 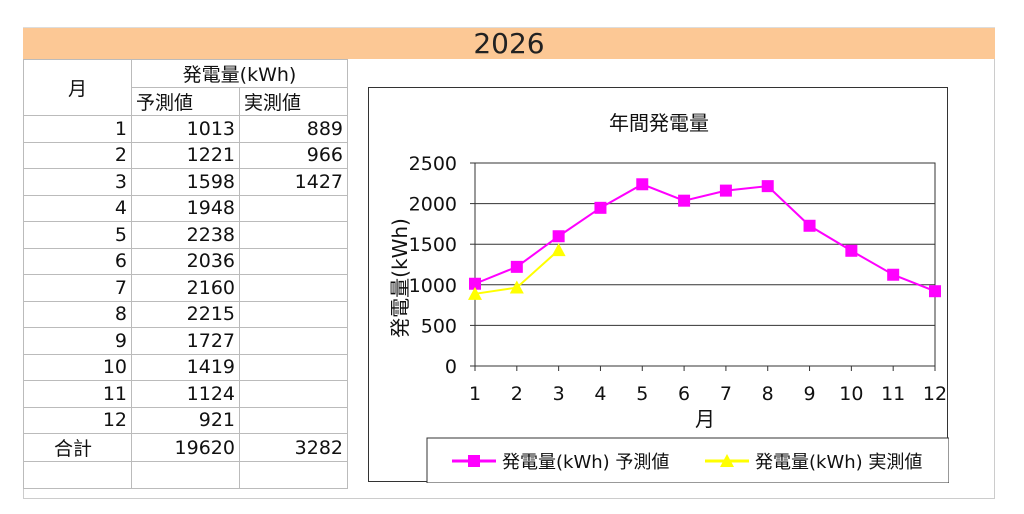 I want to click on total-forecast: 19620, so click(x=185, y=447).